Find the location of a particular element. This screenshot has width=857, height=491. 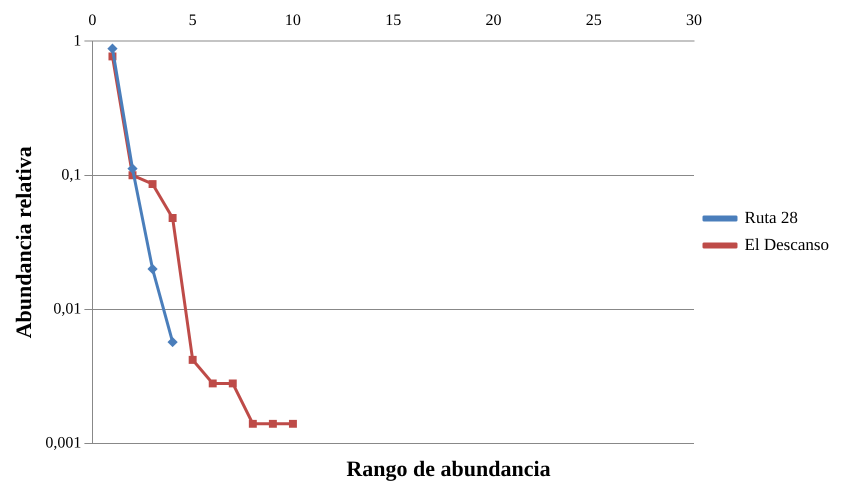

legend-label: Ruta 28 is located at coordinates (771, 217).